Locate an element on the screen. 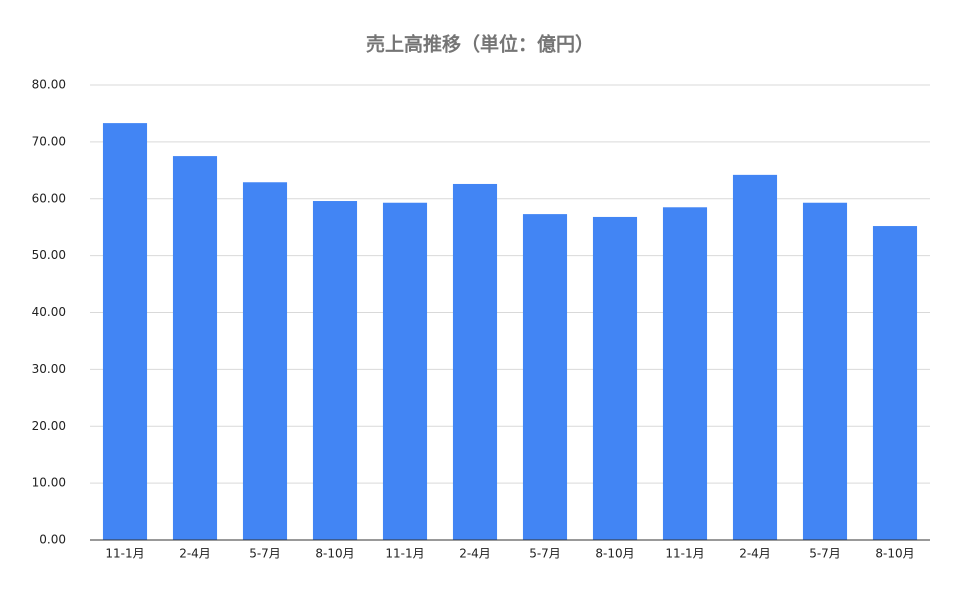 The height and width of the screenshot is (593, 960). y-tick-label: 10.00 is located at coordinates (49, 483).